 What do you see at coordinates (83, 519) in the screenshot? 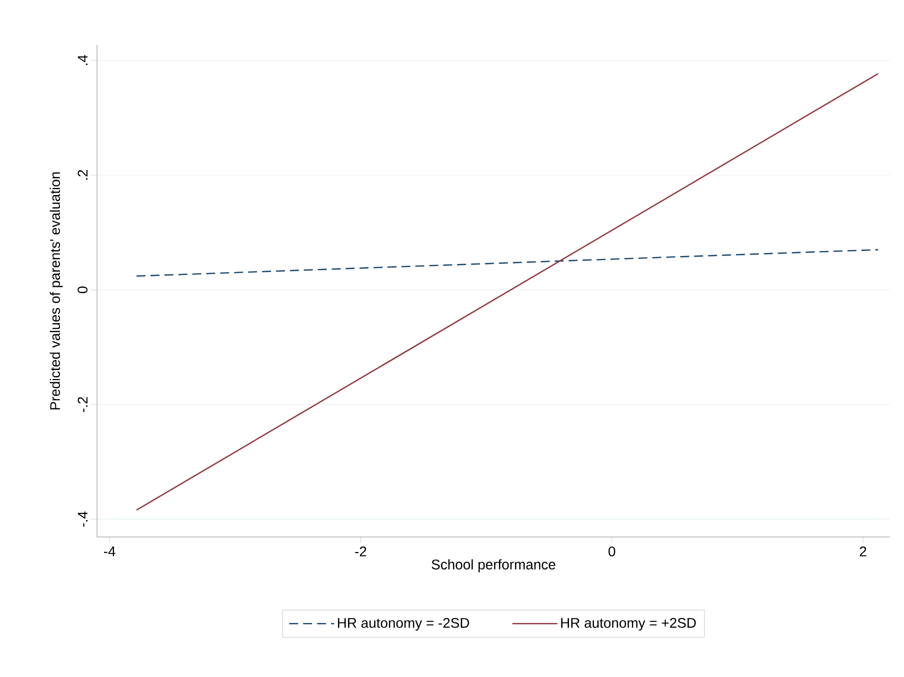
I see `y-tick-label: -.4` at bounding box center [83, 519].